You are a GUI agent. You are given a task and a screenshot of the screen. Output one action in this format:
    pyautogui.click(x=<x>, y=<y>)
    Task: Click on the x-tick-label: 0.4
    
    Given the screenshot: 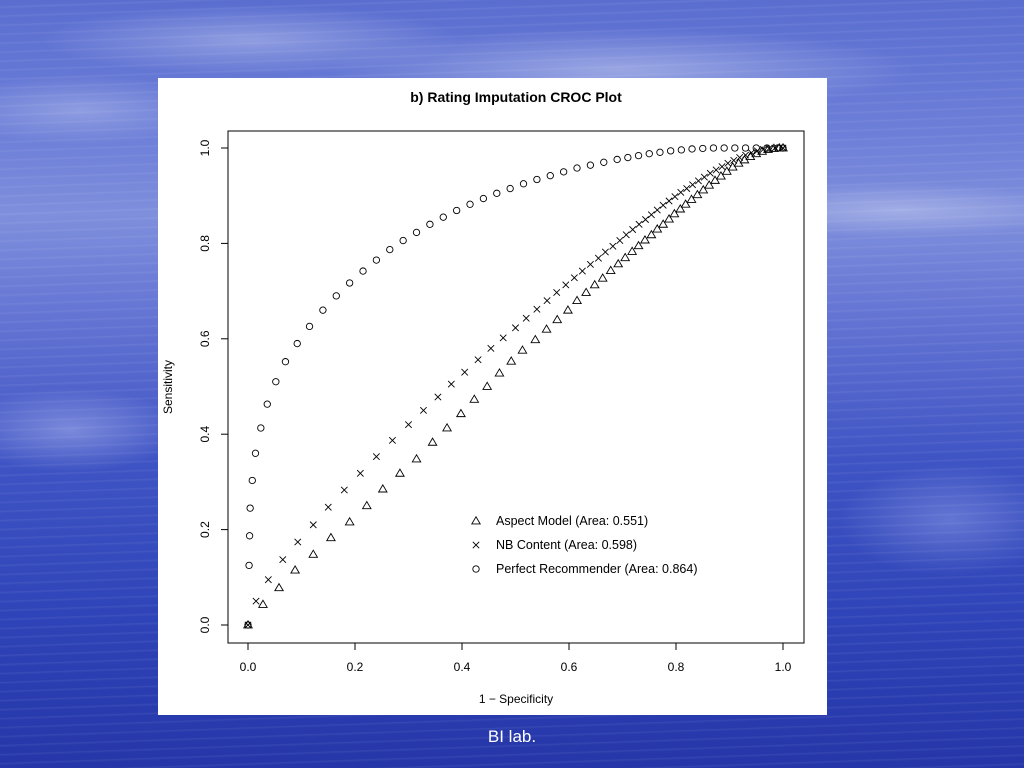 What is the action you would take?
    pyautogui.click(x=462, y=667)
    